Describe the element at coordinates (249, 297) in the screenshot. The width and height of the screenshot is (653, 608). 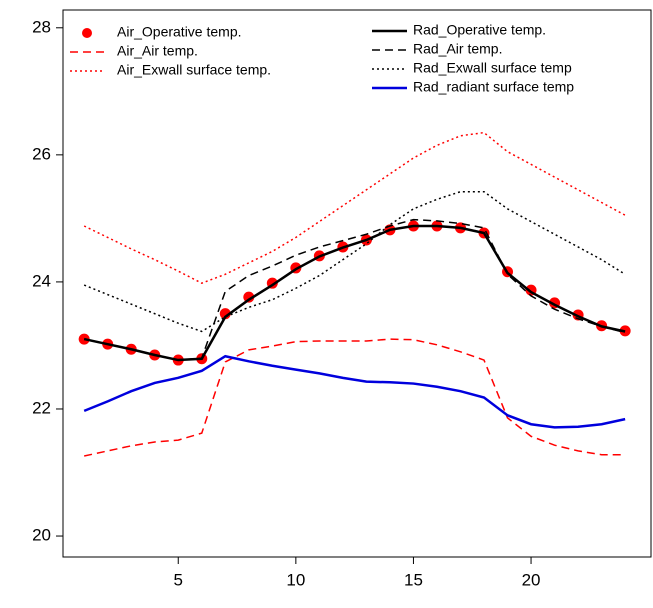
I see `data-point` at that location.